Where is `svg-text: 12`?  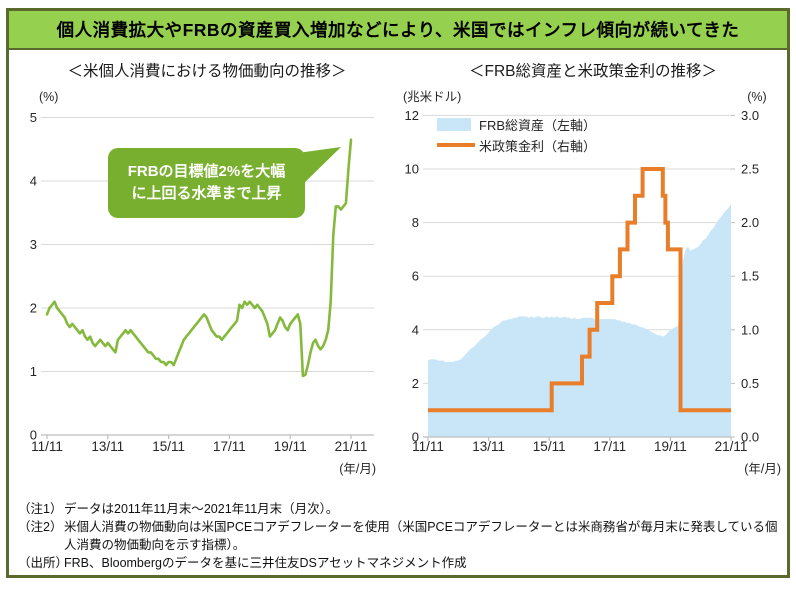 svg-text: 12 is located at coordinates (412, 115).